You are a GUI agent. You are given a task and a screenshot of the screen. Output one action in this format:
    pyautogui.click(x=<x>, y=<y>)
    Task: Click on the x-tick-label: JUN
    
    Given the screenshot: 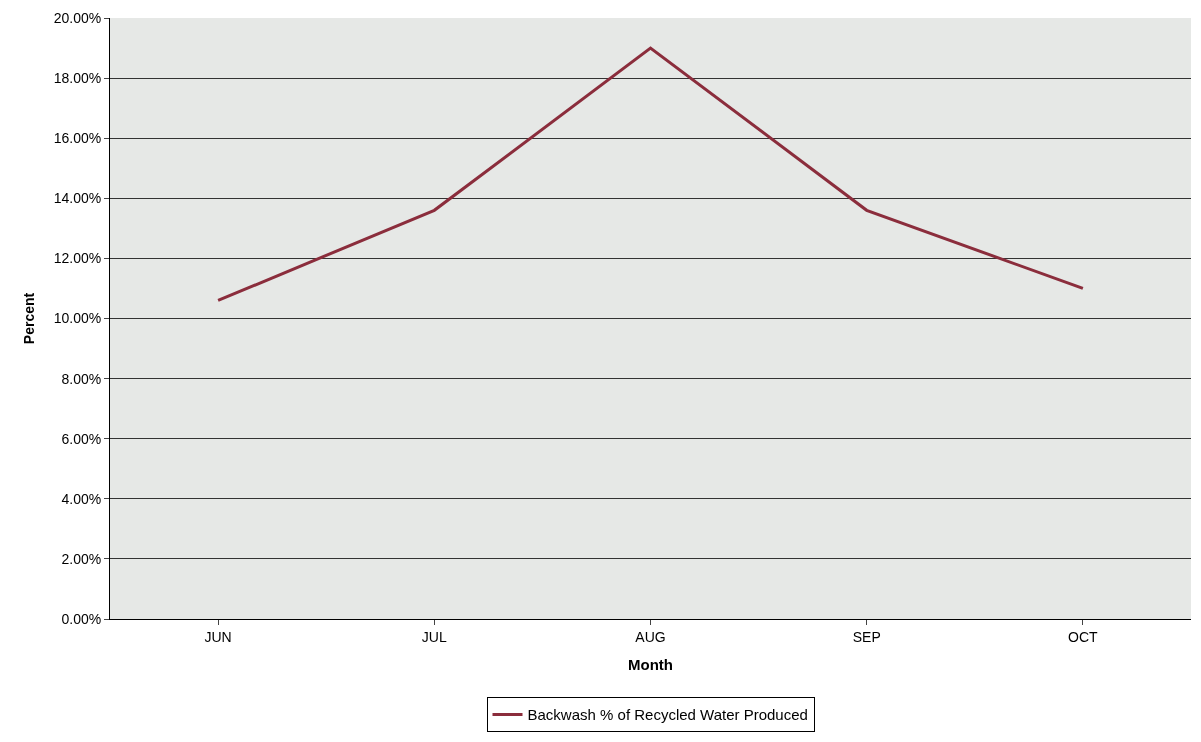 What is the action you would take?
    pyautogui.click(x=218, y=636)
    